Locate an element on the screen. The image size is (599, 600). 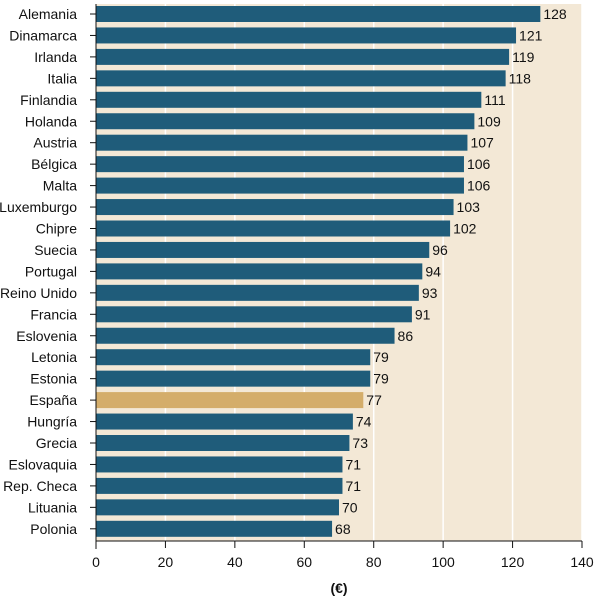
category-label-14: Francia is located at coordinates (53, 314).